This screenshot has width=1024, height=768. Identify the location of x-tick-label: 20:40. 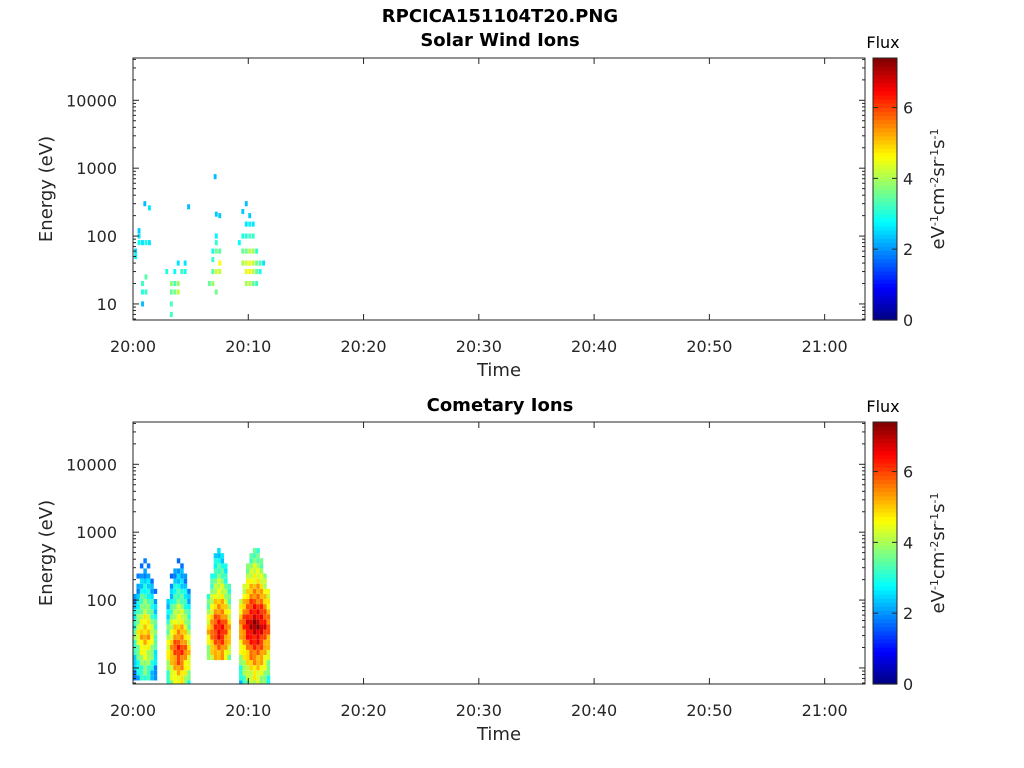
(594, 710).